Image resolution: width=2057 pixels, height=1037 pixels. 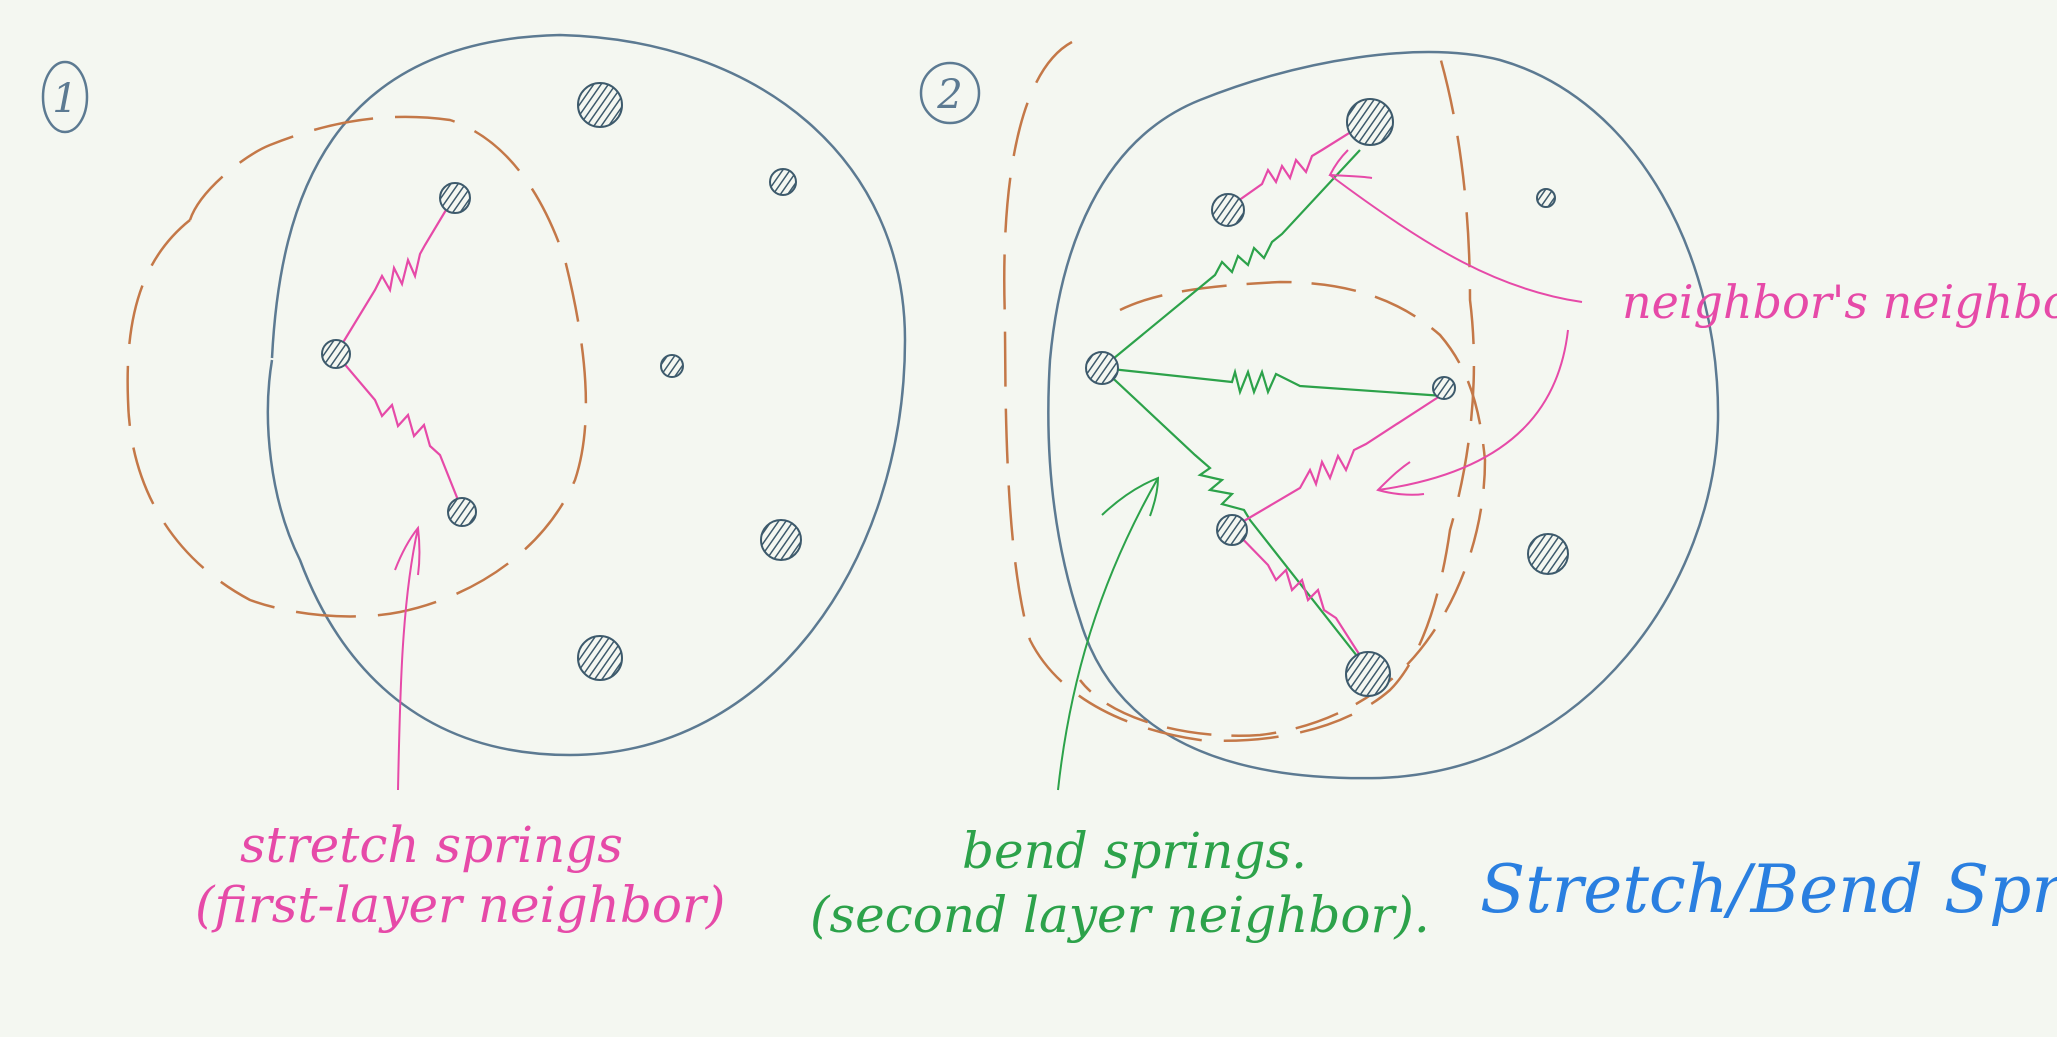 What do you see at coordinates (460, 905) in the screenshot?
I see `panel-1-label-line2: (first-layer neighbor)` at bounding box center [460, 905].